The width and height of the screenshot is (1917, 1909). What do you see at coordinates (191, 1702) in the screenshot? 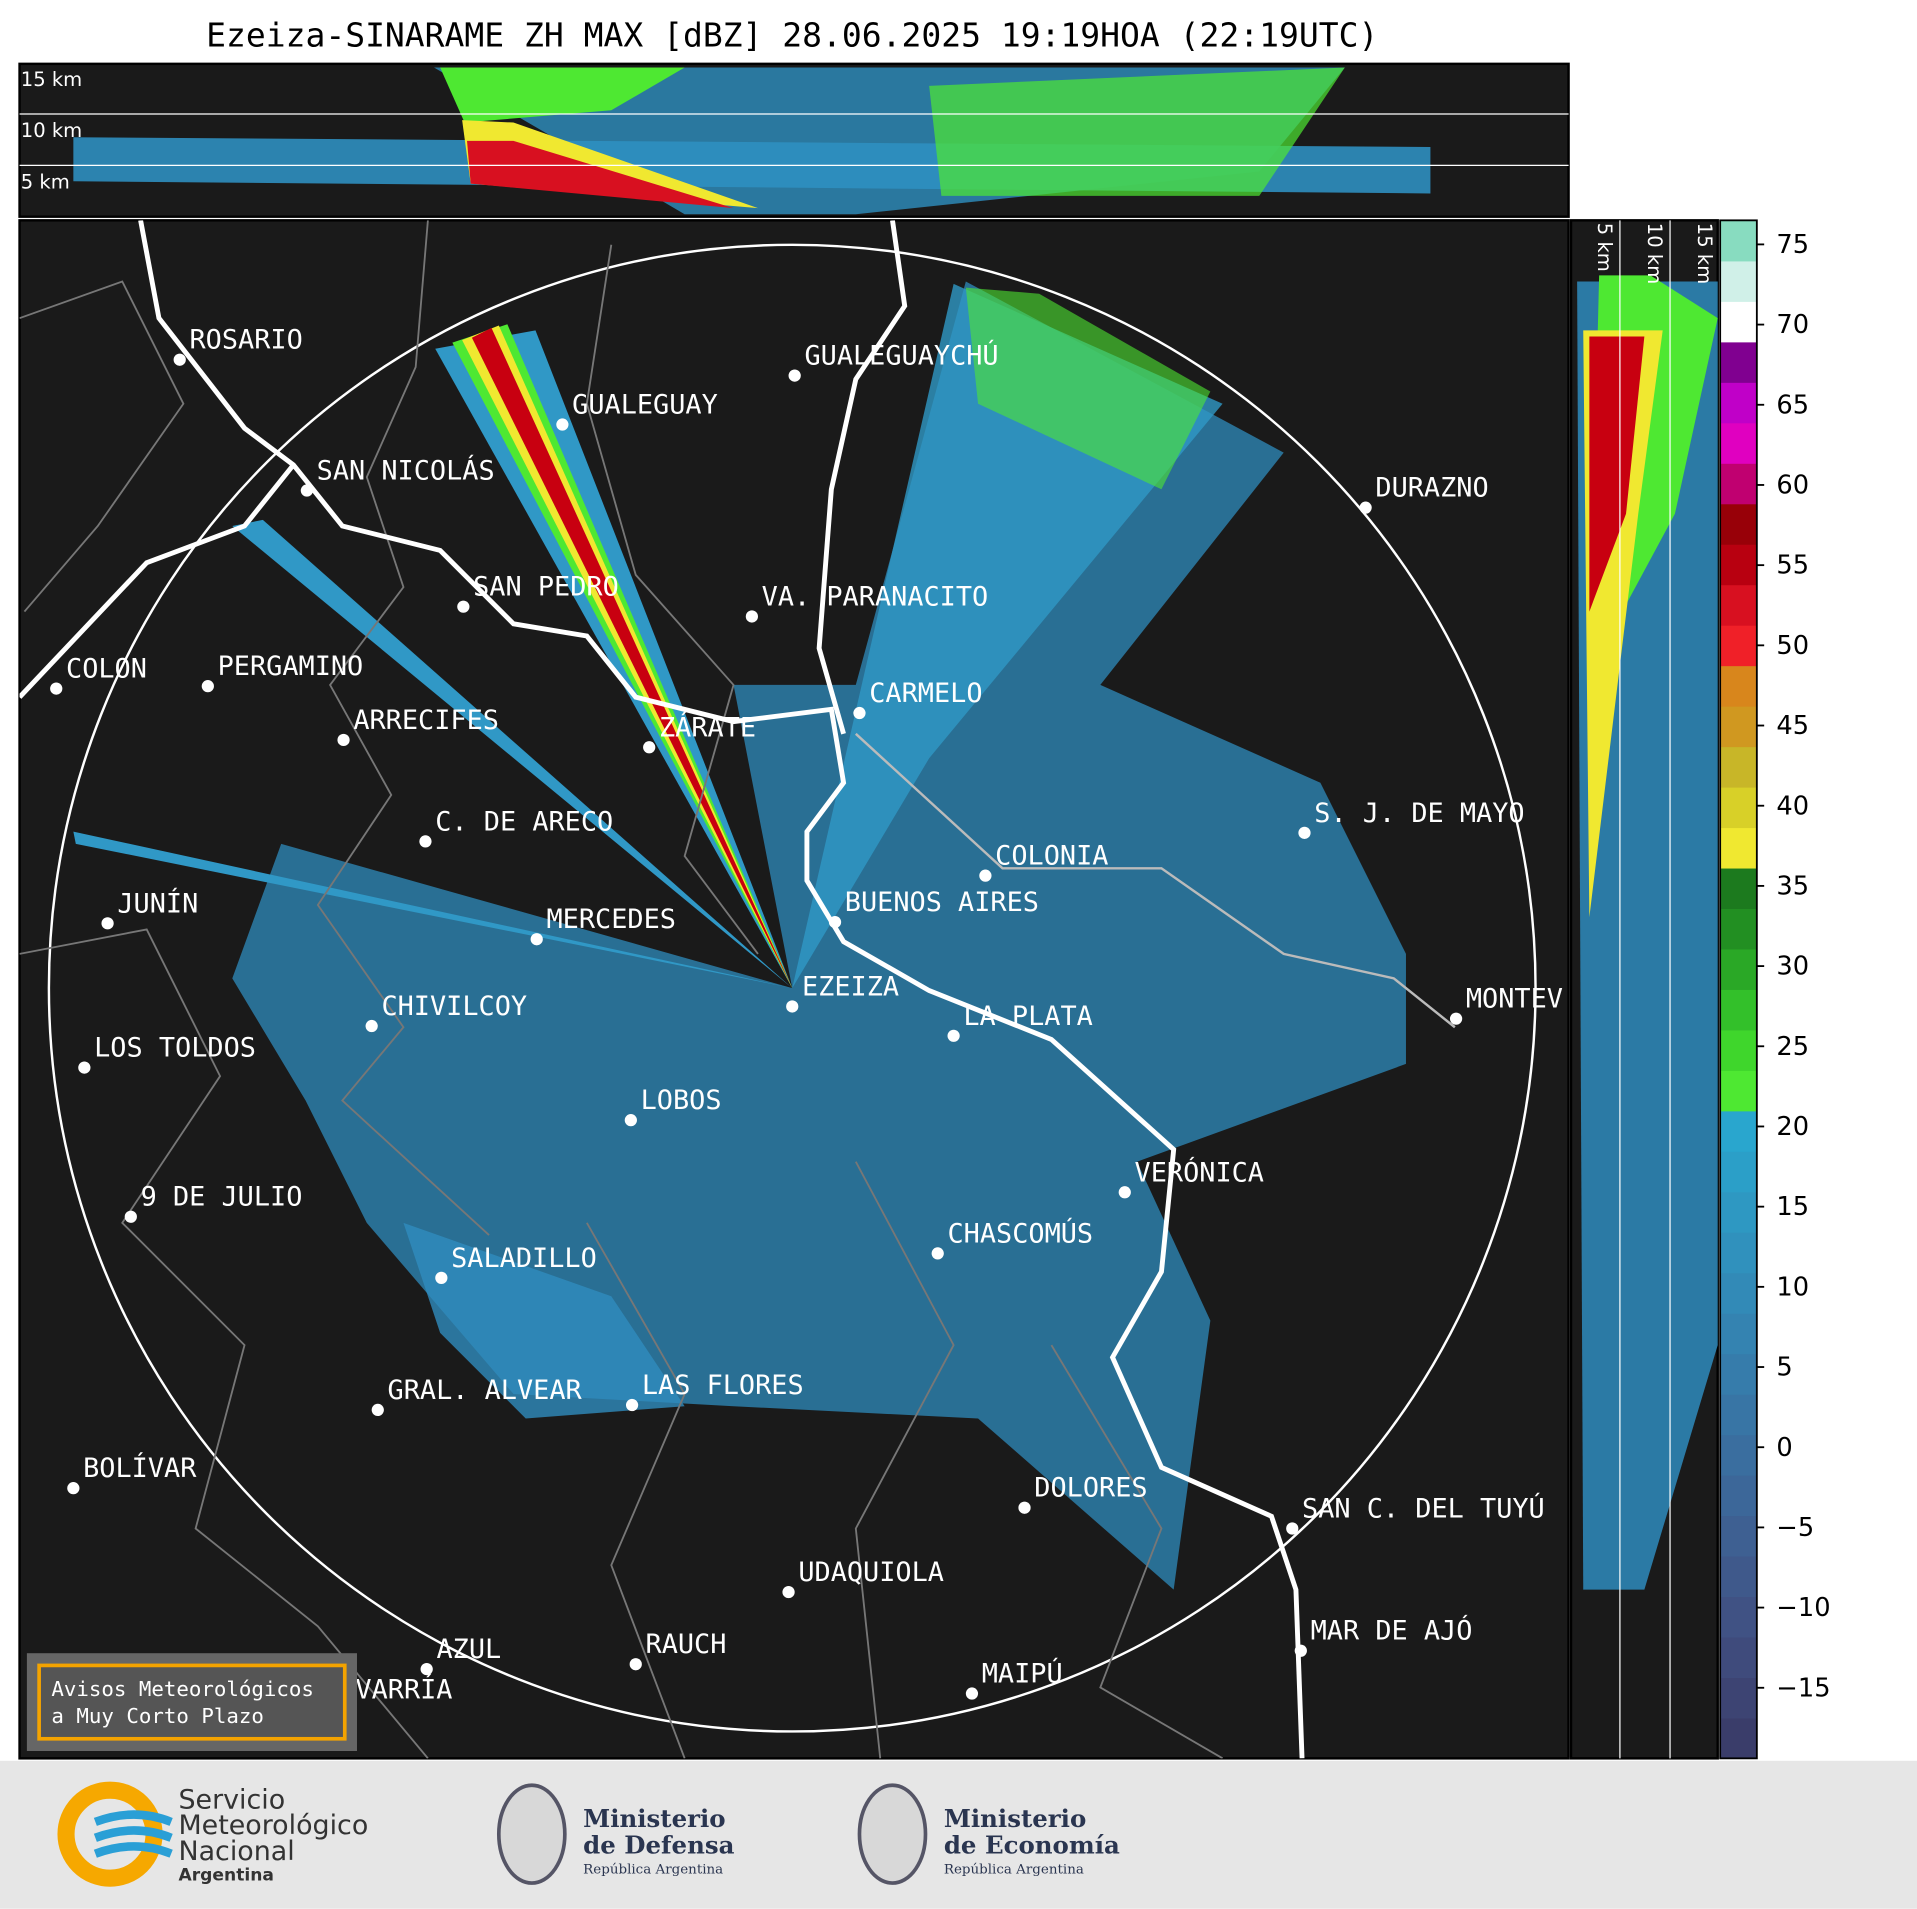
I see `warning-box: Avisos Meteorológicos a Muy Corto Plazo` at bounding box center [191, 1702].